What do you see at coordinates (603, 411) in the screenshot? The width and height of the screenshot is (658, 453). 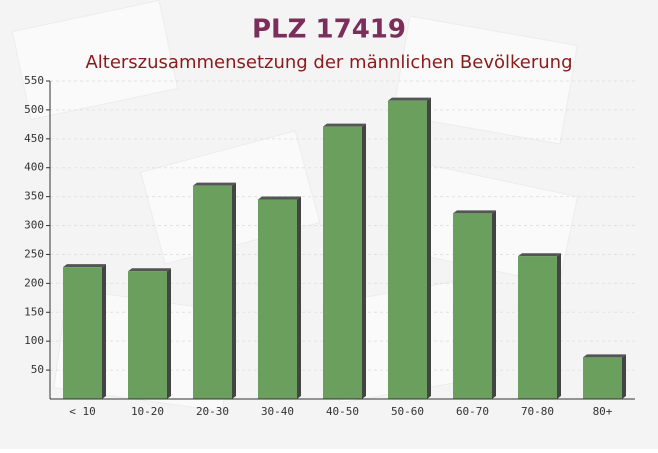 I see `x-tick-label: 80+` at bounding box center [603, 411].